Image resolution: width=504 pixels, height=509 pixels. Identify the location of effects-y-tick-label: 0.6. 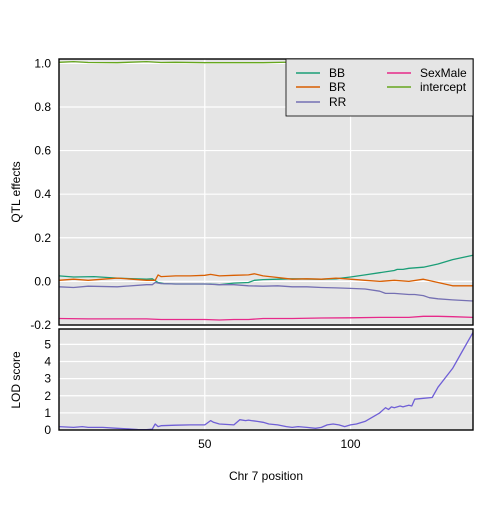
(42, 151).